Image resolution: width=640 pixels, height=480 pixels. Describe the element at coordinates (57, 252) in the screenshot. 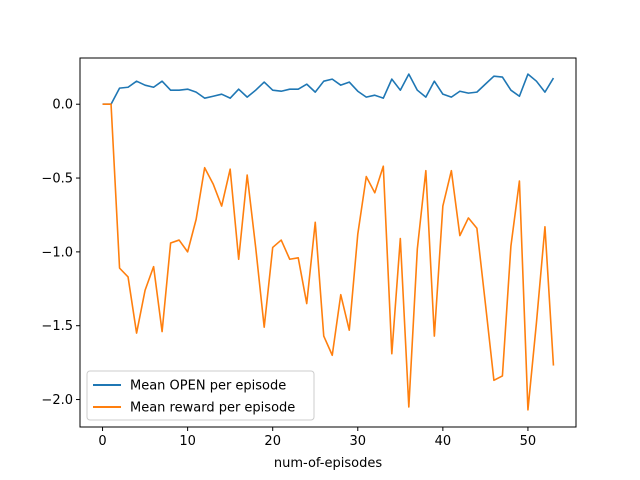

I see `y-tick-label: −1.0` at that location.